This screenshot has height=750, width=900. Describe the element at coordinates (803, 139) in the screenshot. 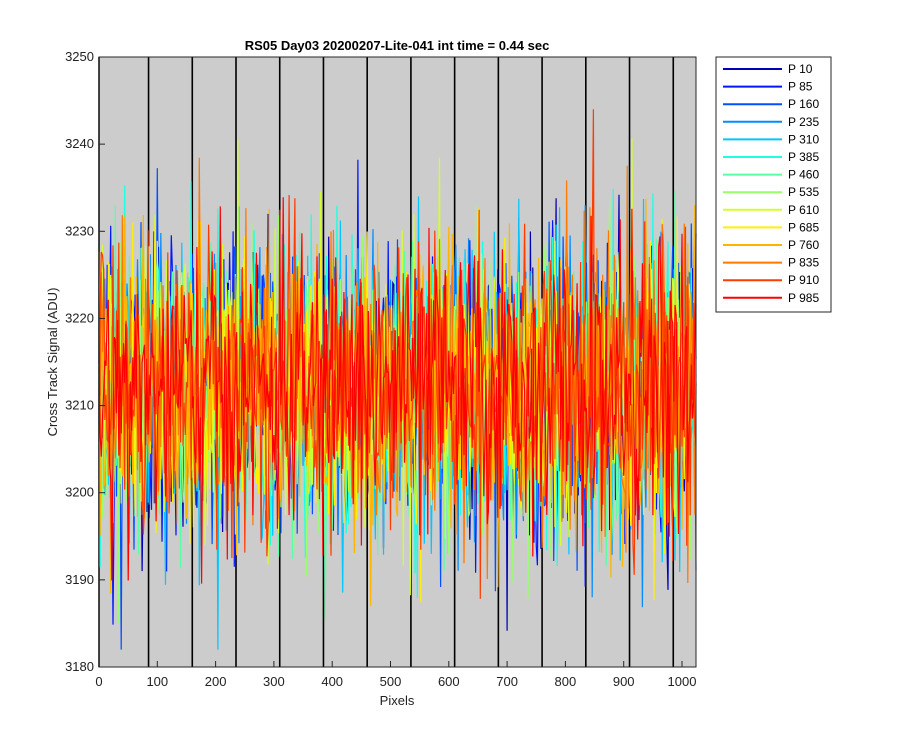

I see `legend-label-4: P 310` at that location.